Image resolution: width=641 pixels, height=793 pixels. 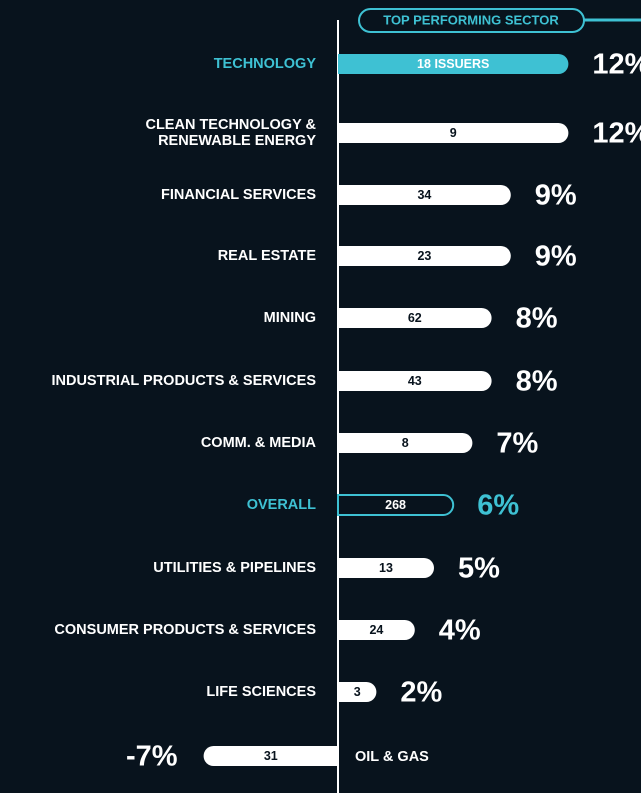 I want to click on issuer-count: 268, so click(x=395, y=505).